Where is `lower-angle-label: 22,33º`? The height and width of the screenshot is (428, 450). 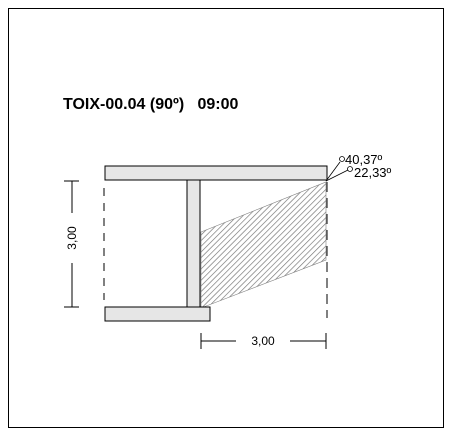
lower-angle-label: 22,33º is located at coordinates (373, 172).